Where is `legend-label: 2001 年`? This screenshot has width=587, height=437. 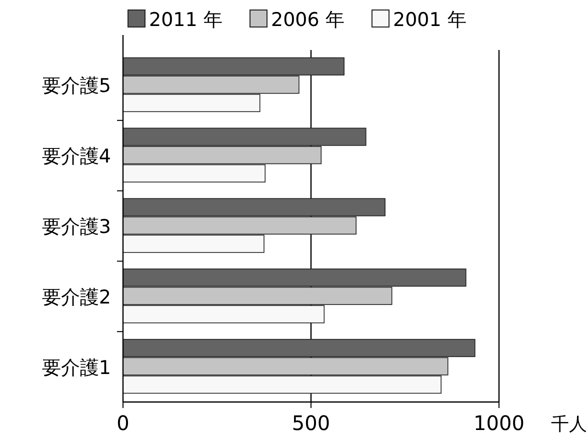 legend-label: 2001 年 is located at coordinates (429, 20).